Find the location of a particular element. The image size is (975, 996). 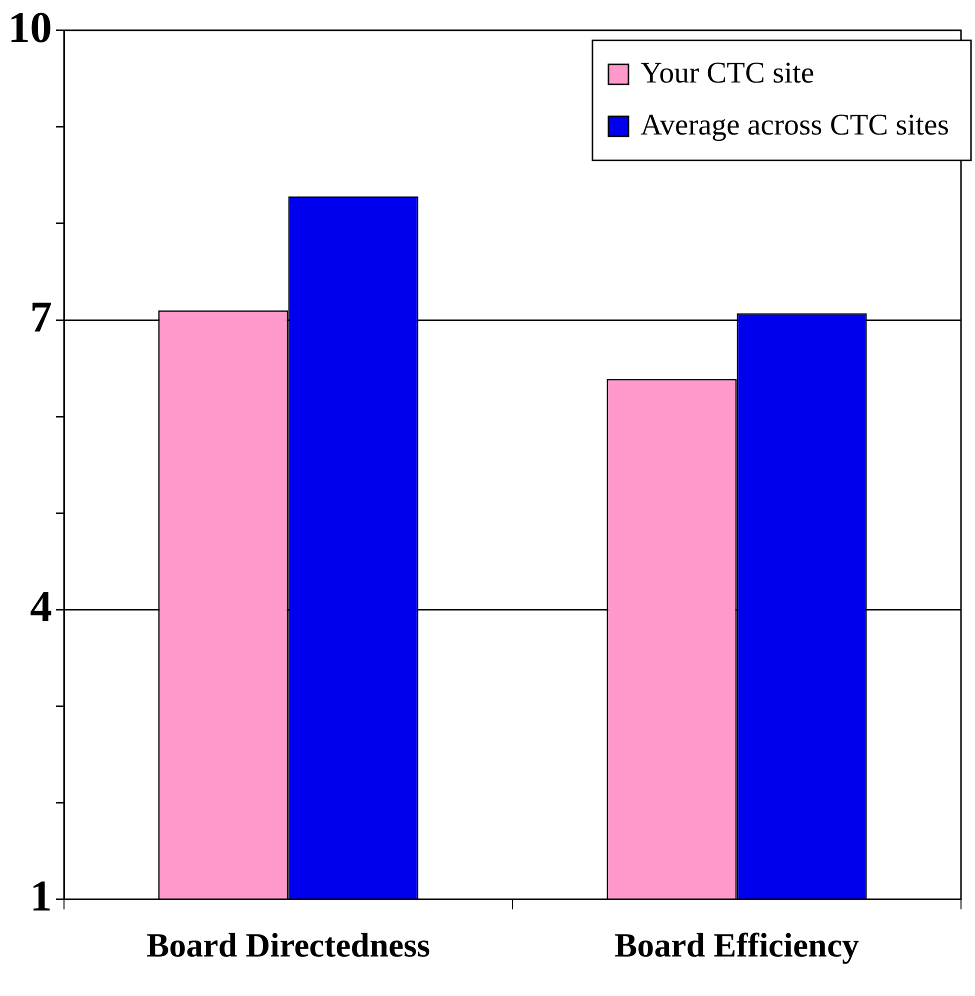

y-tick-label: 4 is located at coordinates (41, 606).